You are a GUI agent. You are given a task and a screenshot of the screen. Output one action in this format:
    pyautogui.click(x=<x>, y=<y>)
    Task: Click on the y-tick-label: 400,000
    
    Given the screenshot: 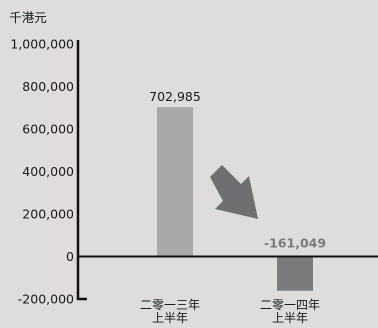 What is the action you would take?
    pyautogui.click(x=48, y=171)
    